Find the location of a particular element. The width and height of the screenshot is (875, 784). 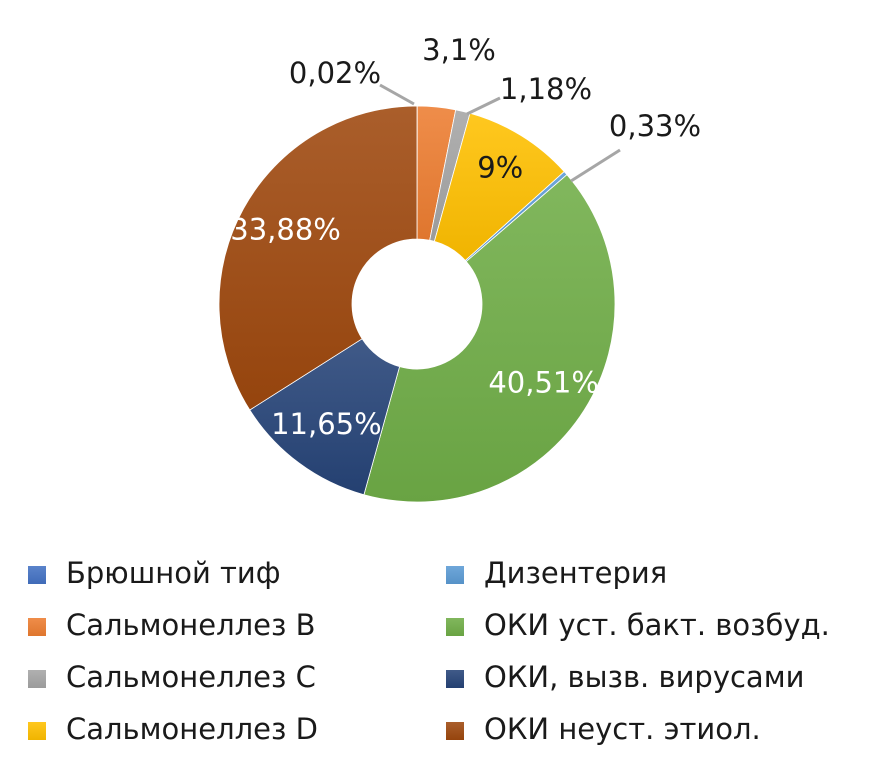

data-label-3: 1,18% is located at coordinates (546, 89).